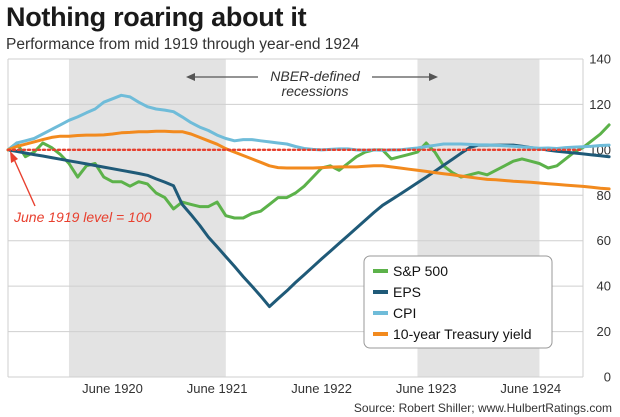 The image size is (620, 417). What do you see at coordinates (604, 331) in the screenshot?
I see `y-tick-label-20: 20` at bounding box center [604, 331].